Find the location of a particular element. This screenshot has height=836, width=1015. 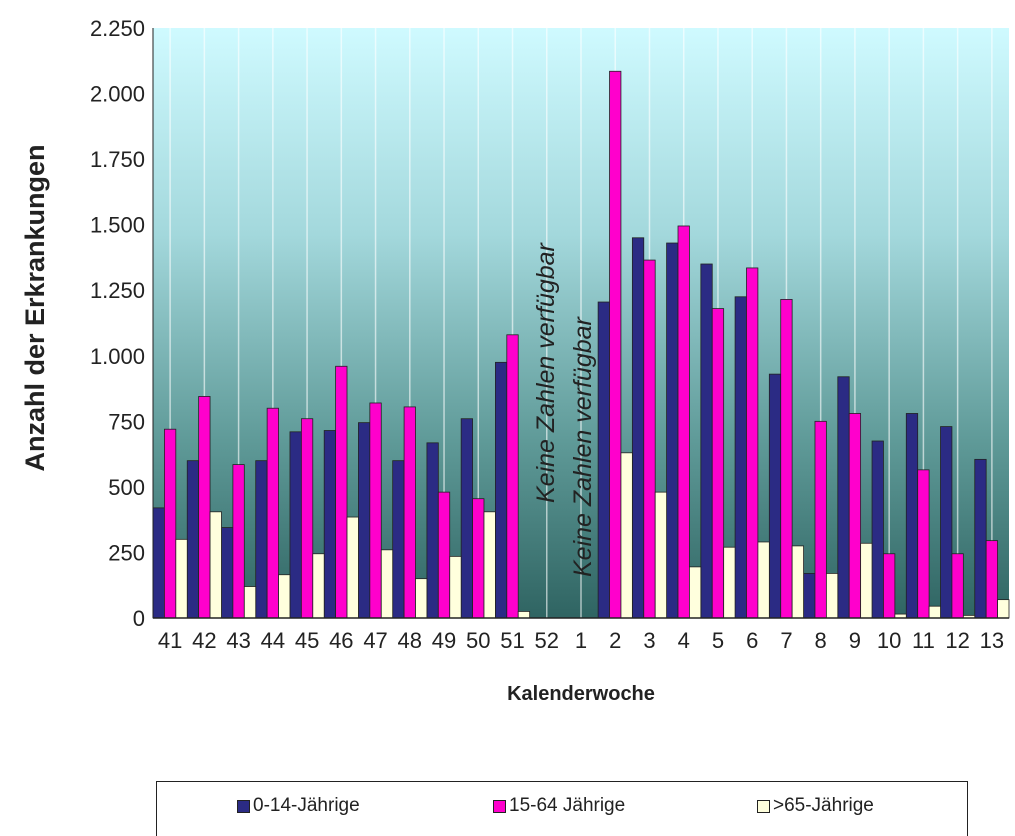

x-tick-label: 41 is located at coordinates (170, 640).